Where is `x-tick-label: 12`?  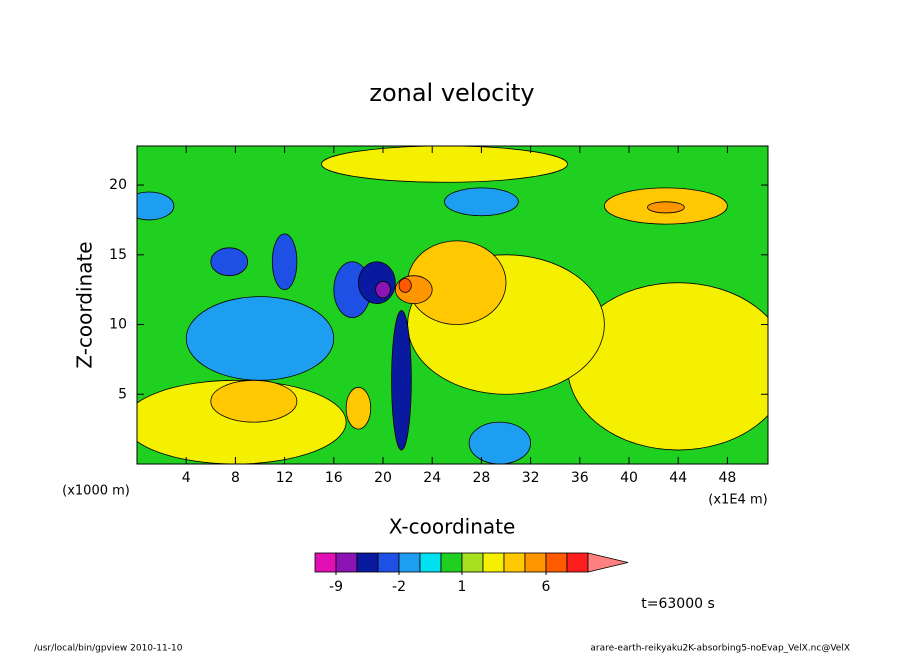 x-tick-label: 12 is located at coordinates (285, 478).